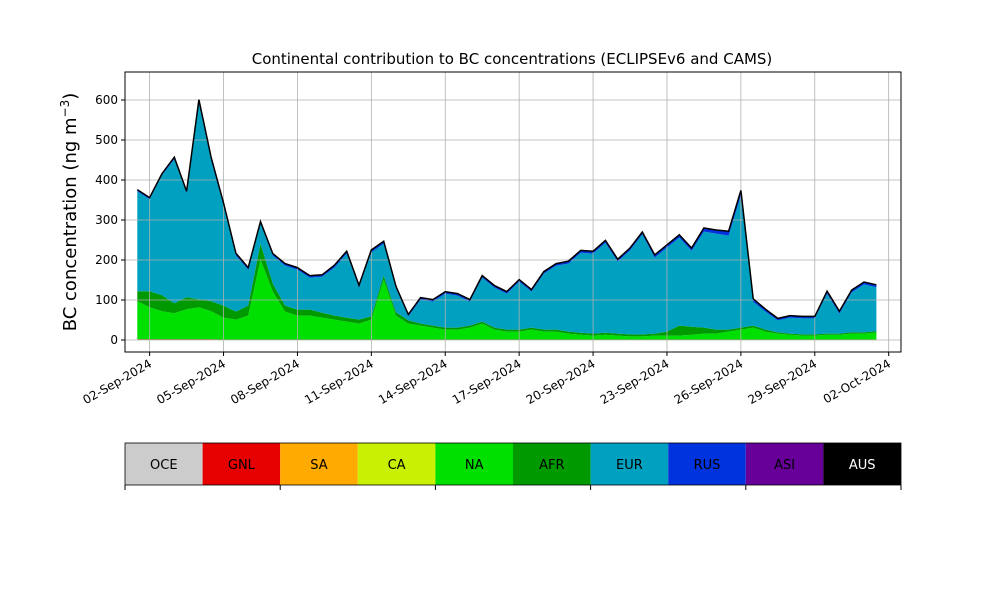 The image size is (1000, 600). I want to click on x-tick-label: 14-Sep-2024, so click(413, 381).